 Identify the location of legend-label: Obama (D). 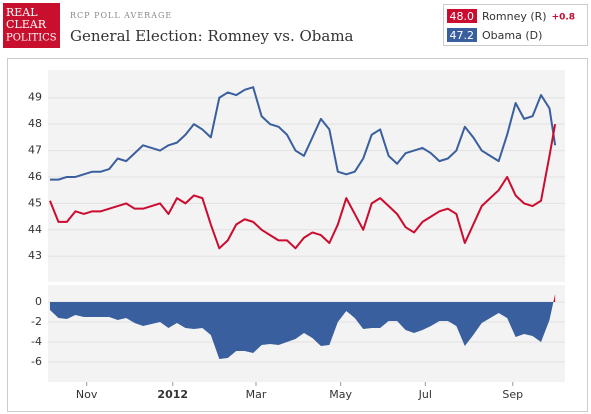
(512, 35).